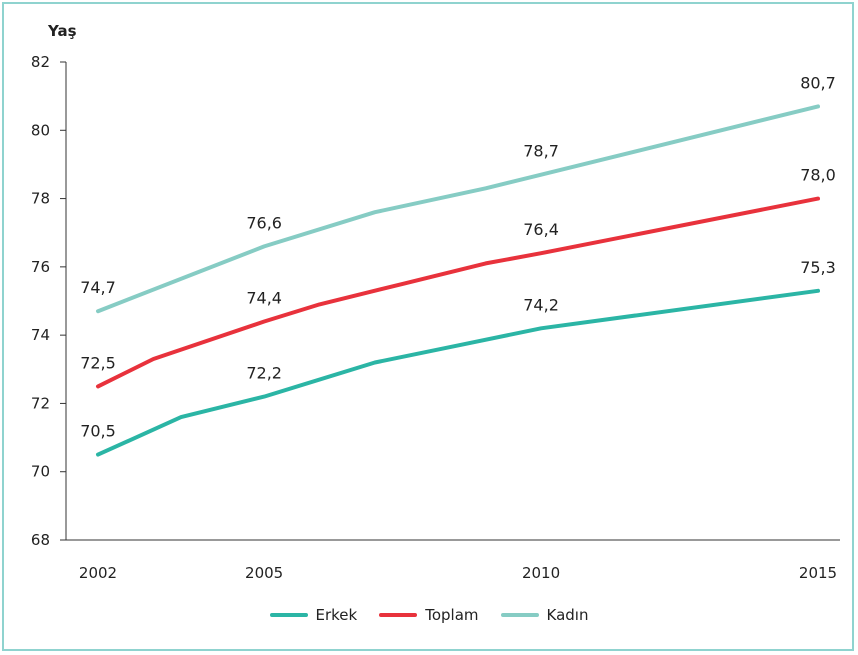 Image resolution: width=858 pixels, height=655 pixels. Describe the element at coordinates (541, 229) in the screenshot. I see `data-label-toplam-2010: 76,4` at that location.